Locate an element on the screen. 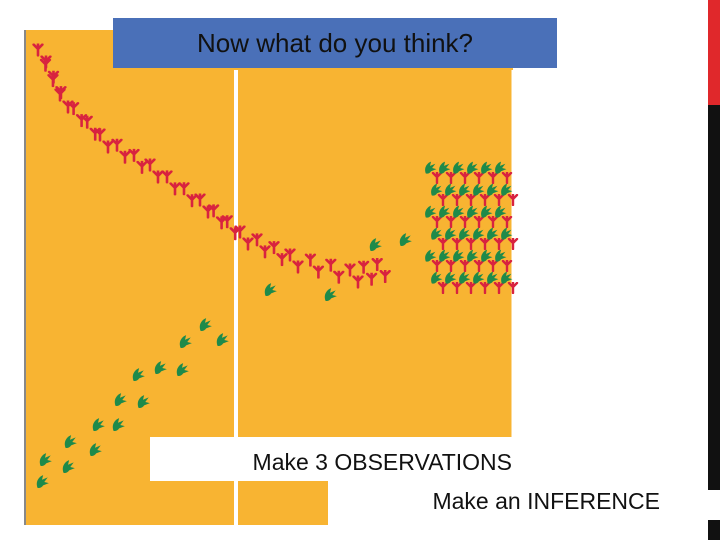  prompt: Make 3 OBSERVATIONS is located at coordinates (335, 459).